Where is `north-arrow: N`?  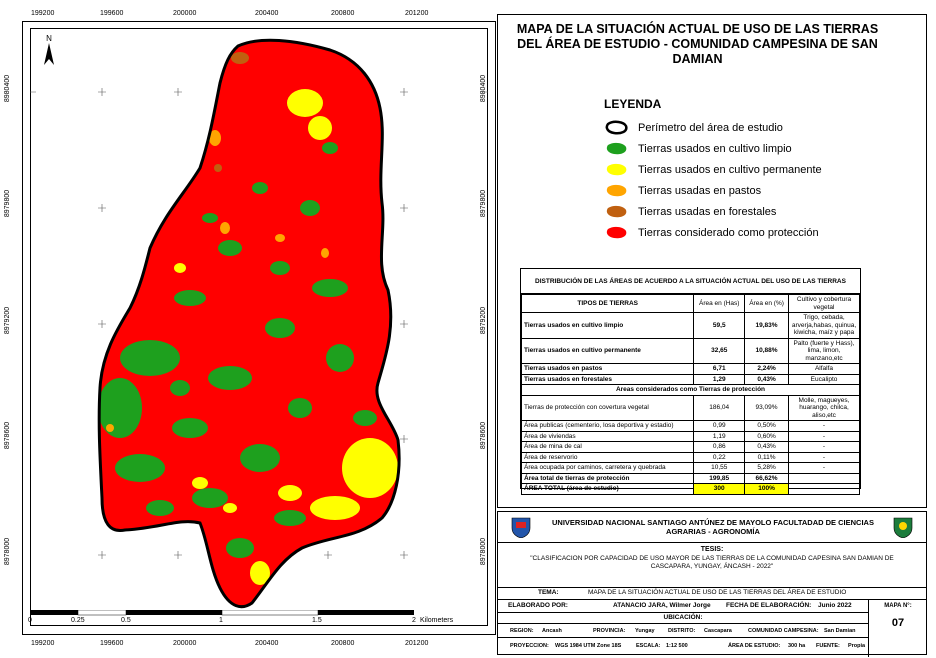 north-arrow: N is located at coordinates (49, 50).